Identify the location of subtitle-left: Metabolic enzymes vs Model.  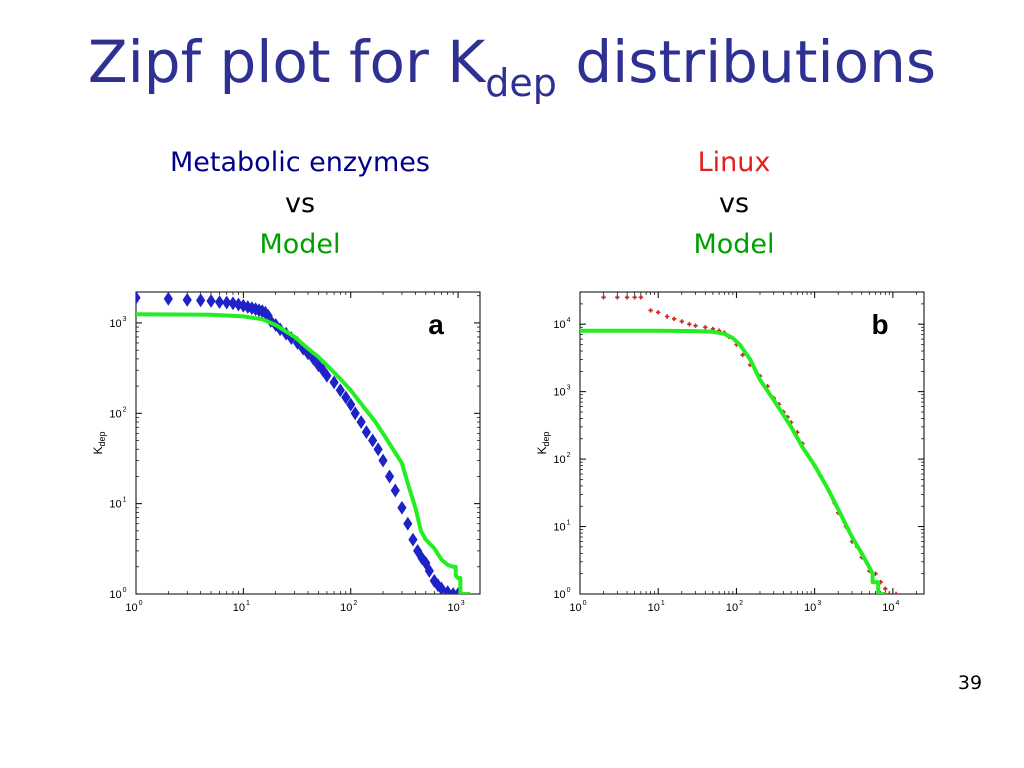
(300, 203).